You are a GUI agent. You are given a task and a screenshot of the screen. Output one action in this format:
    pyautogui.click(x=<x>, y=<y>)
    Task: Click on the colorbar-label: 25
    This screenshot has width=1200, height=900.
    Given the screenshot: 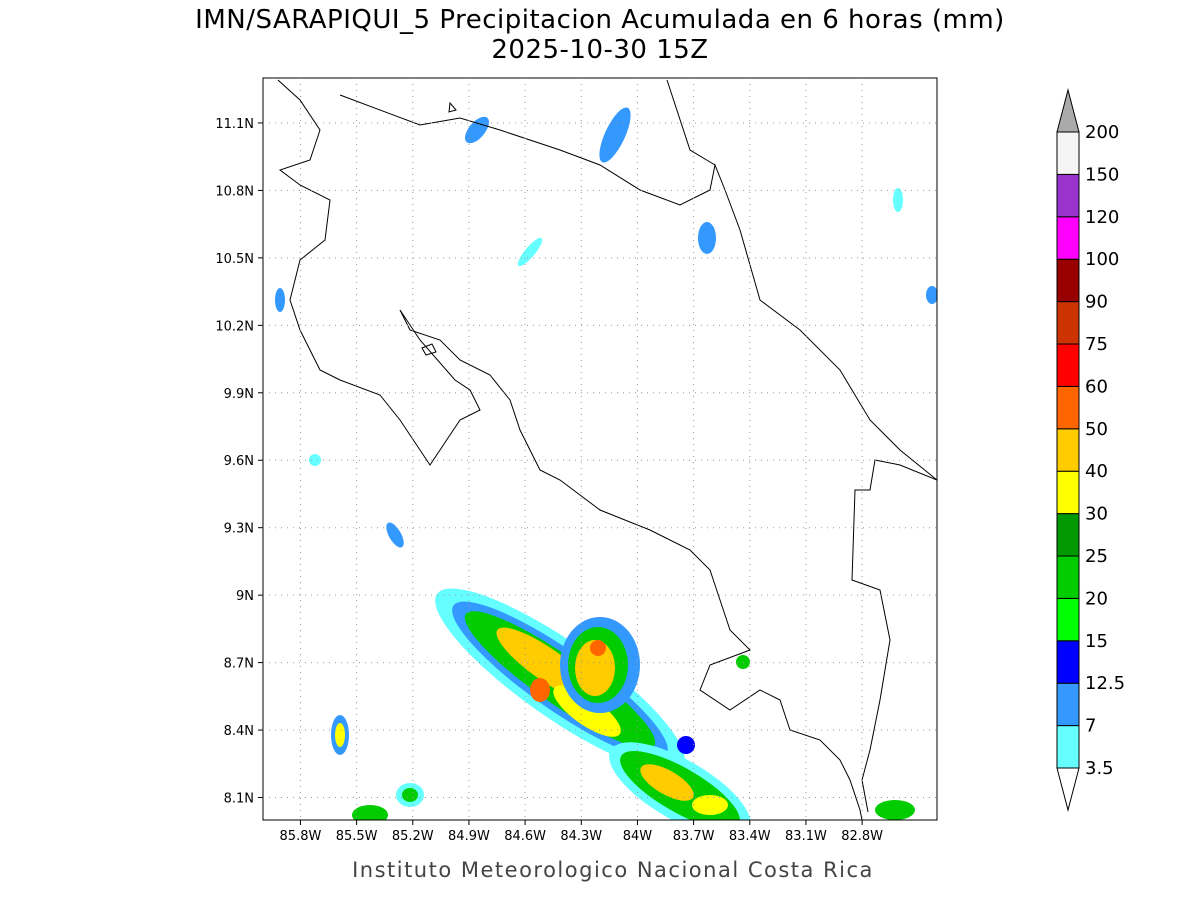 What is the action you would take?
    pyautogui.click(x=1096, y=556)
    